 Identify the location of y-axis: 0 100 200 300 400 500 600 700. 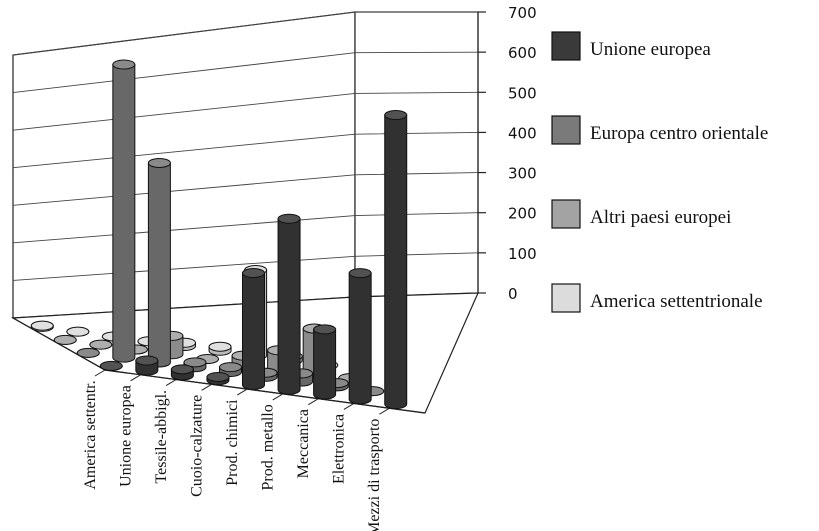
(507, 153).